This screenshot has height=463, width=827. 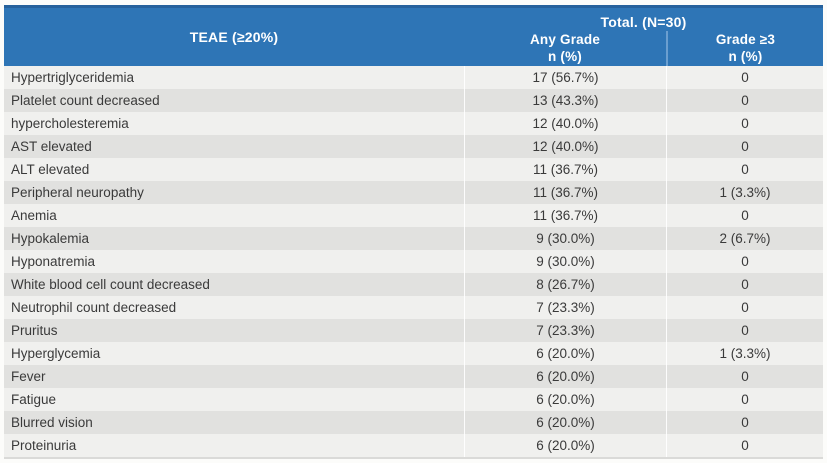 What do you see at coordinates (413, 422) in the screenshot?
I see `table-row: Blurred vision 6 (20.0%) 0` at bounding box center [413, 422].